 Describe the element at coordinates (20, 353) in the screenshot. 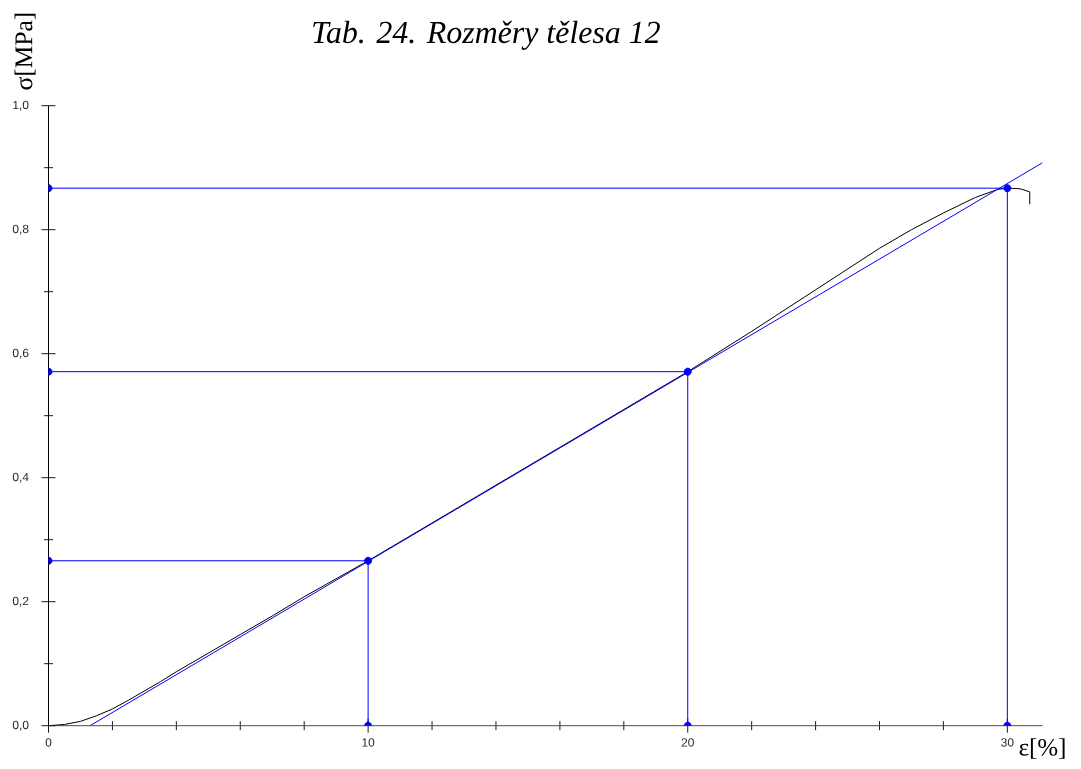

I see `y-tick-label: 0,6` at that location.